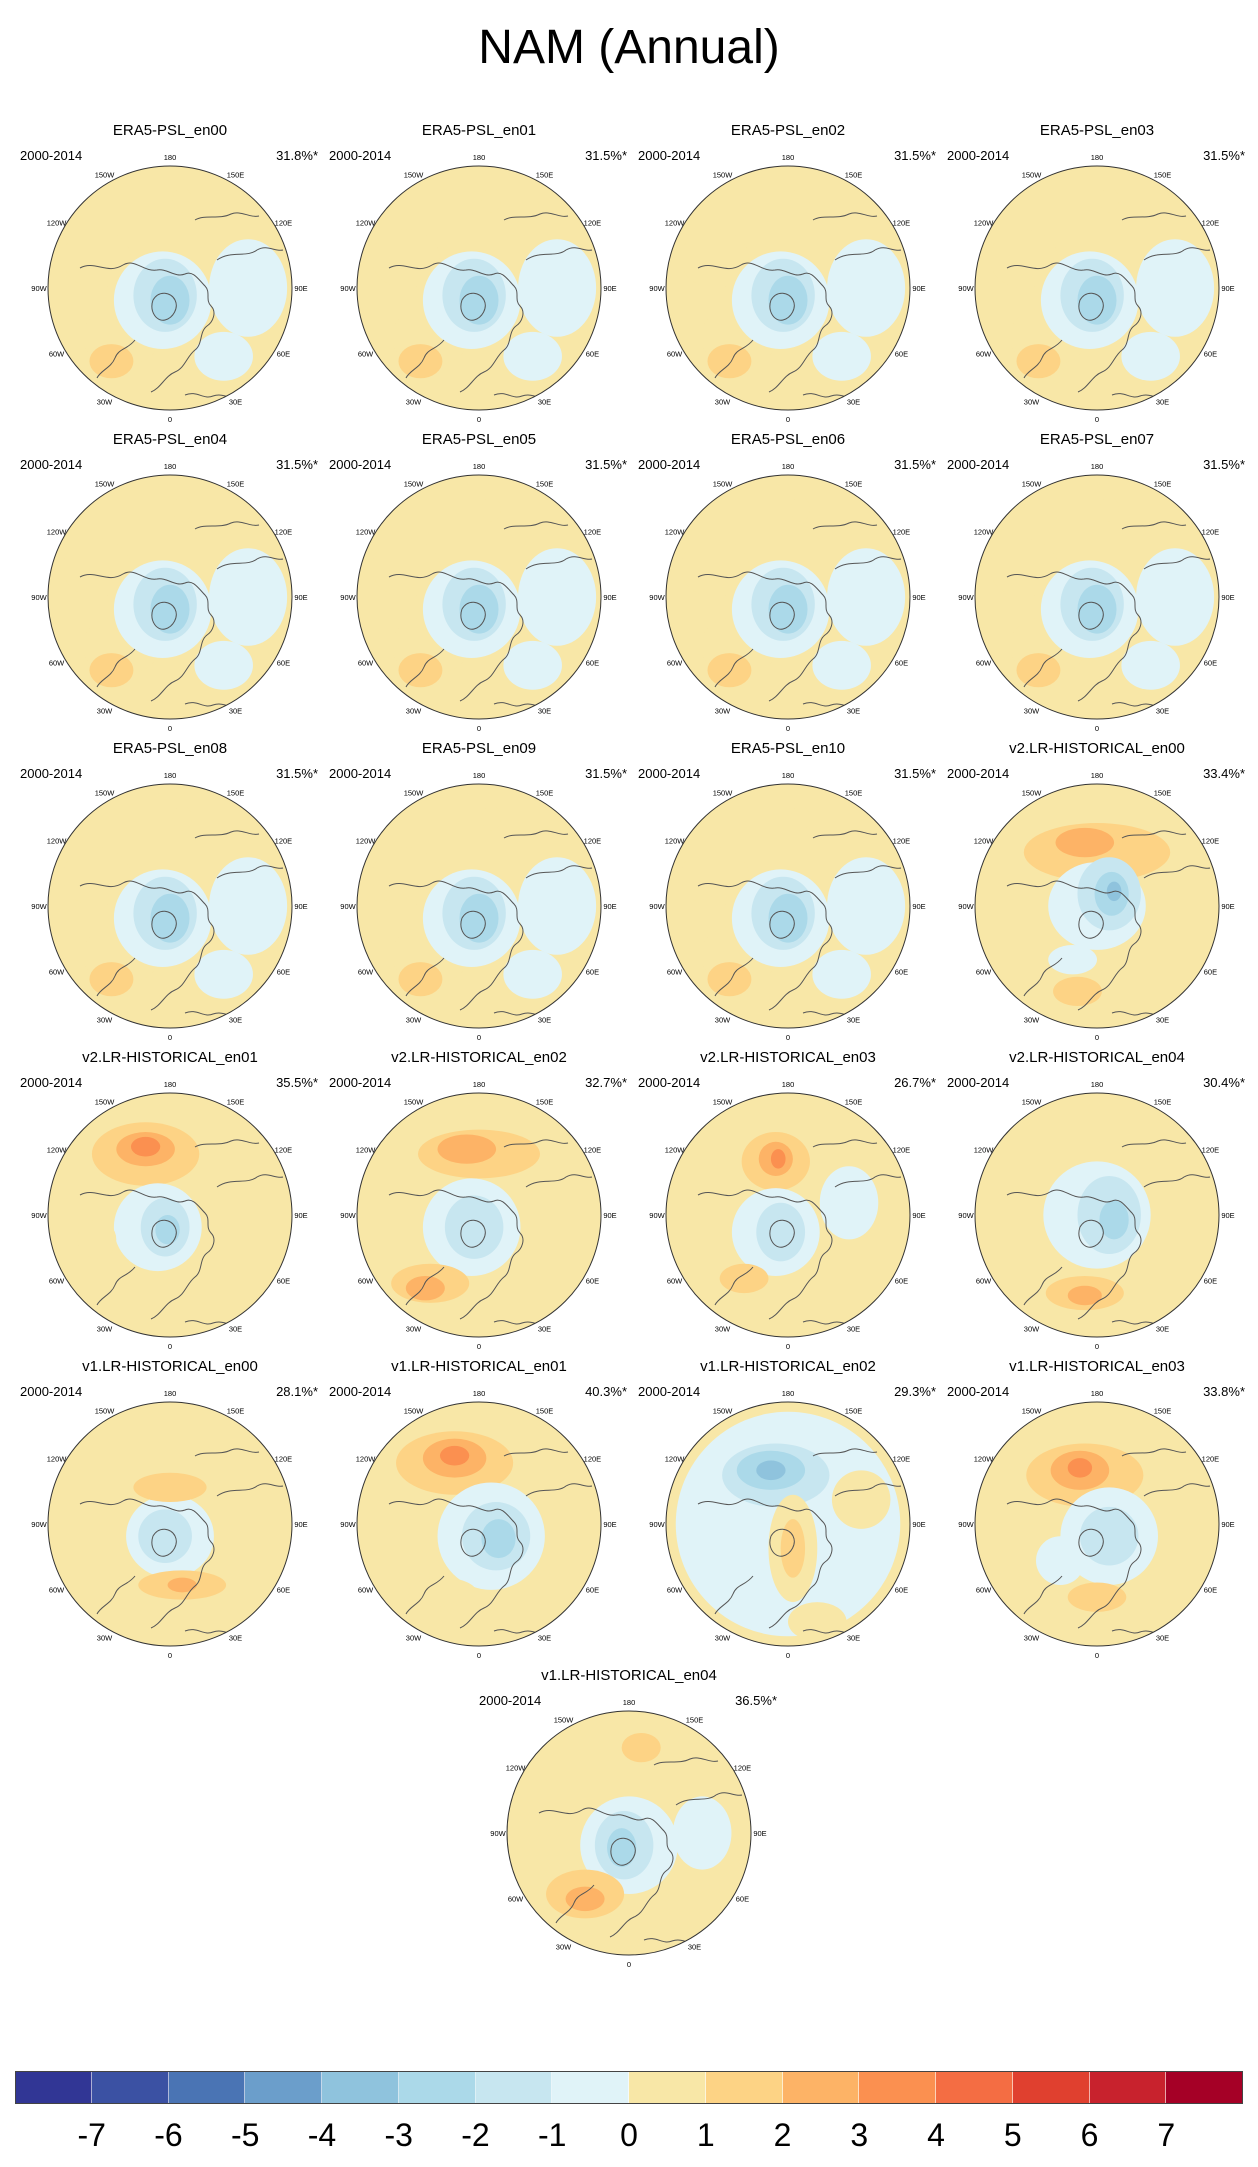 The width and height of the screenshot is (1258, 2167). Describe the element at coordinates (1097, 748) in the screenshot. I see `panel-title: v2.LR-HISTORICAL_en00` at that location.